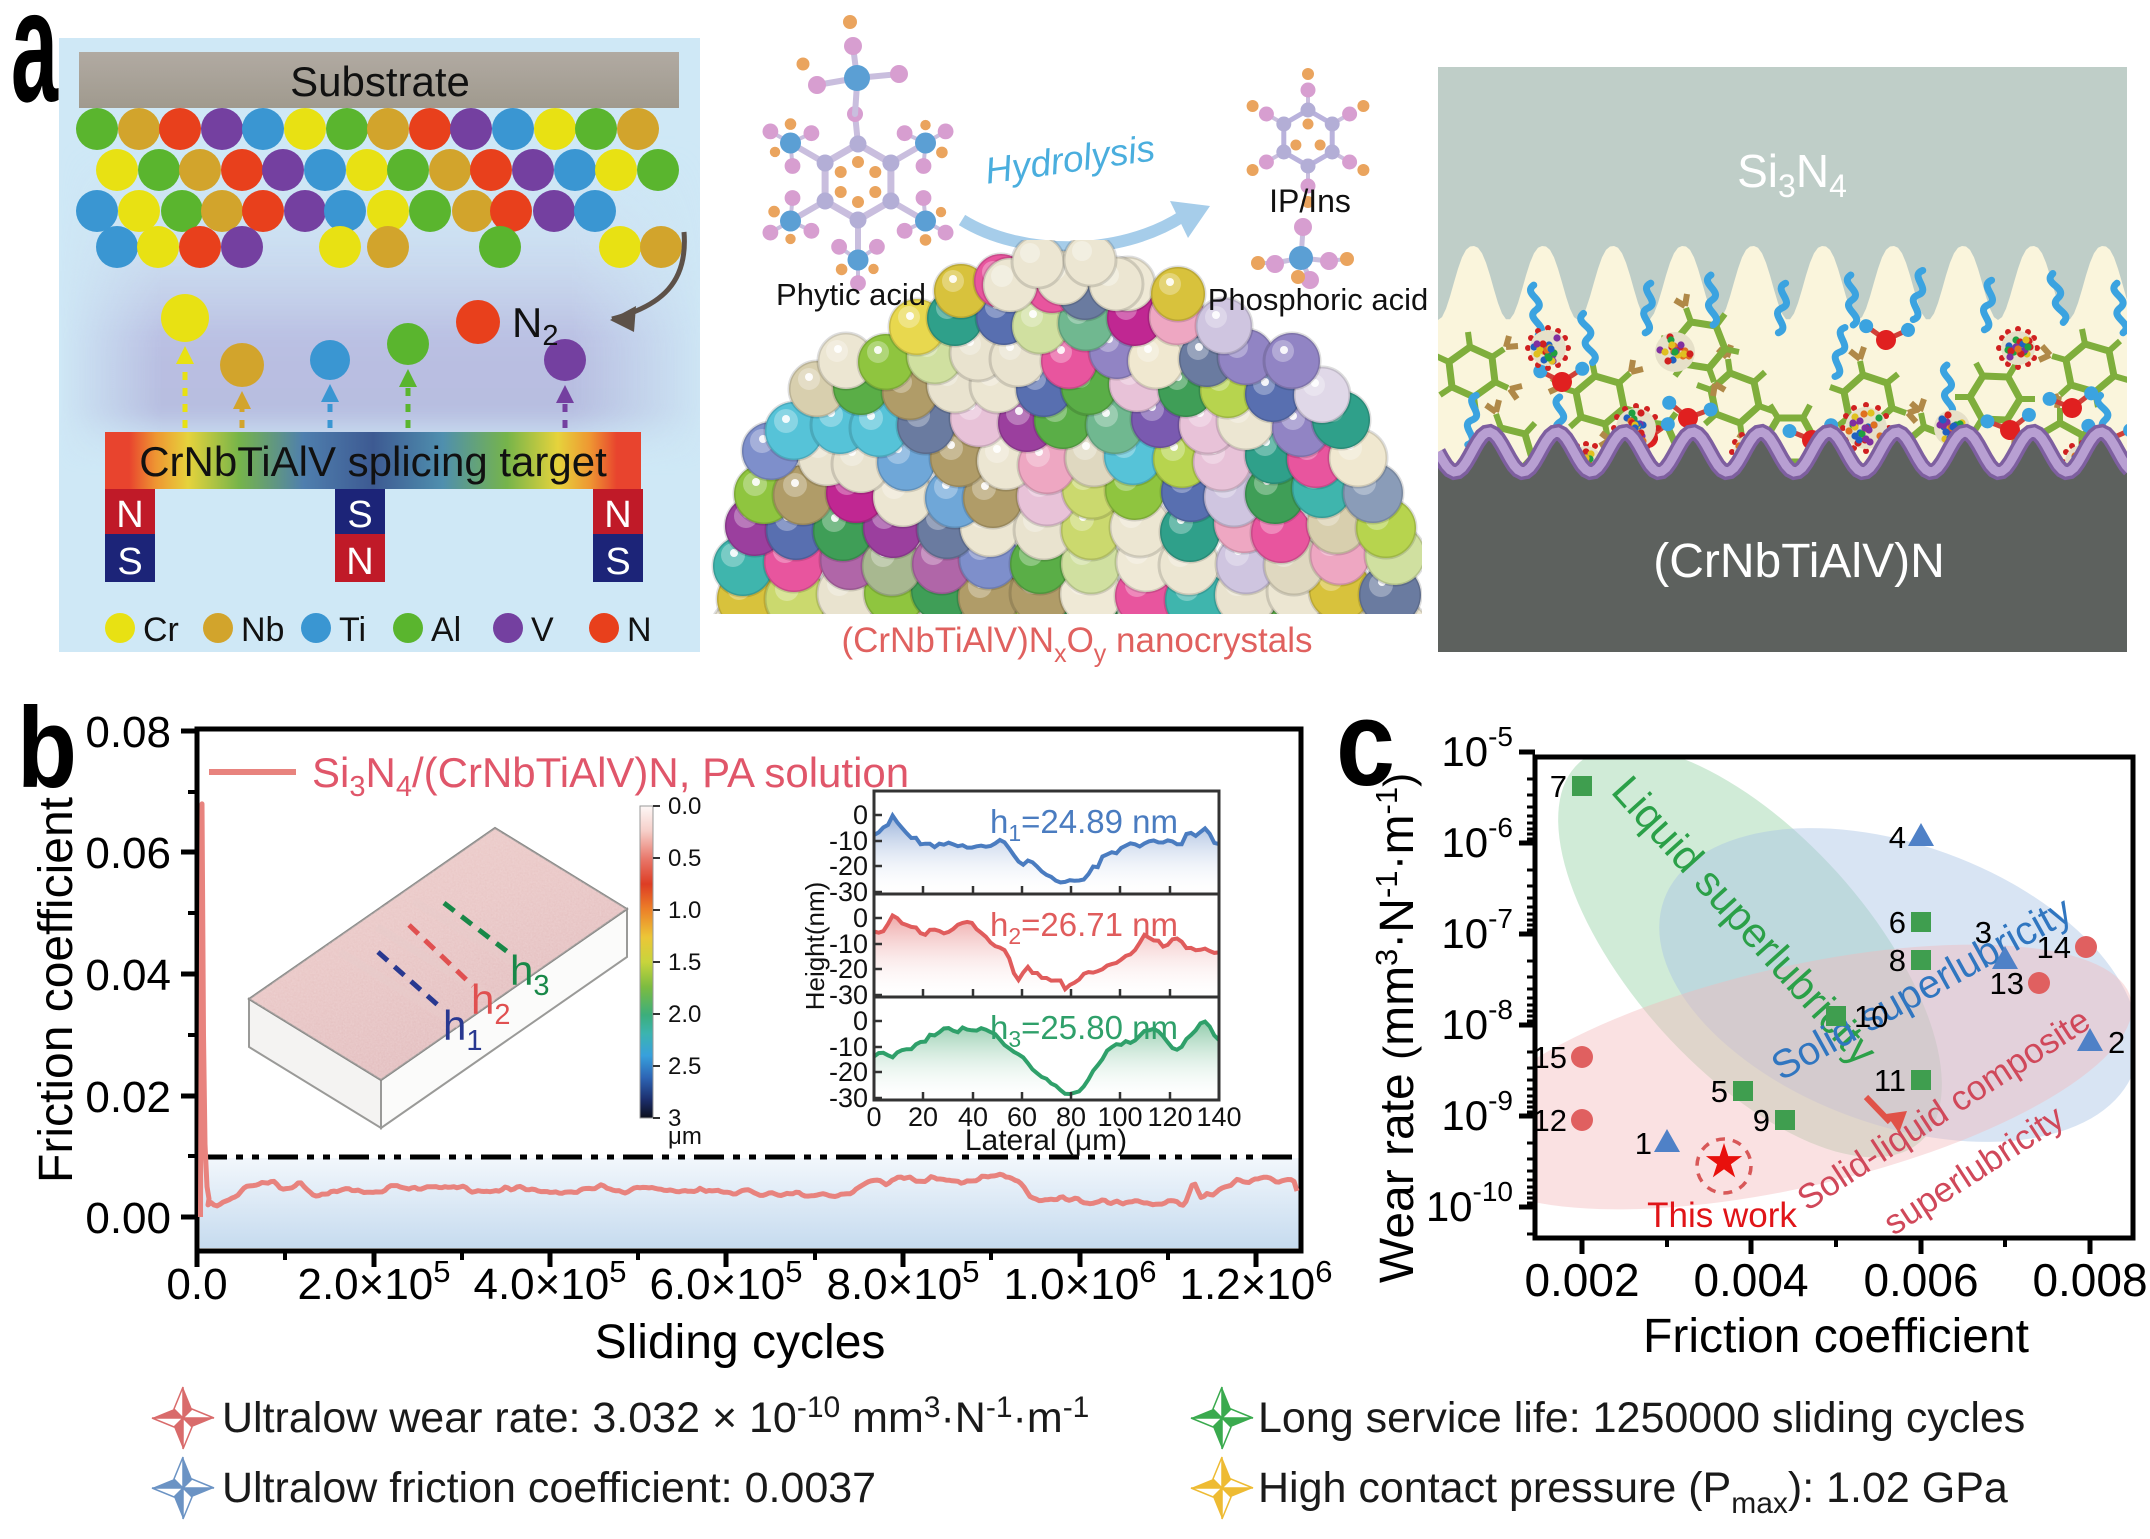 The width and height of the screenshot is (2150, 1539). What do you see at coordinates (1310, 201) in the screenshot?
I see `svg-text: IP/Ins` at bounding box center [1310, 201].